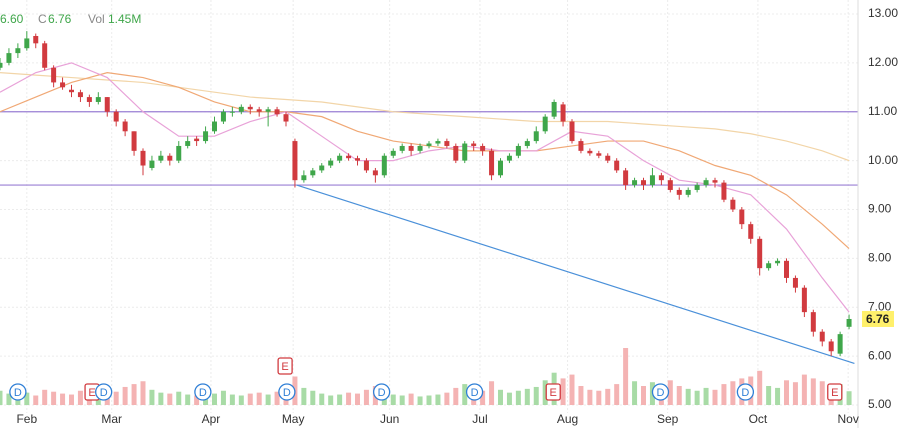  Describe the element at coordinates (758, 419) in the screenshot. I see `x-tick-label: Oct` at that location.